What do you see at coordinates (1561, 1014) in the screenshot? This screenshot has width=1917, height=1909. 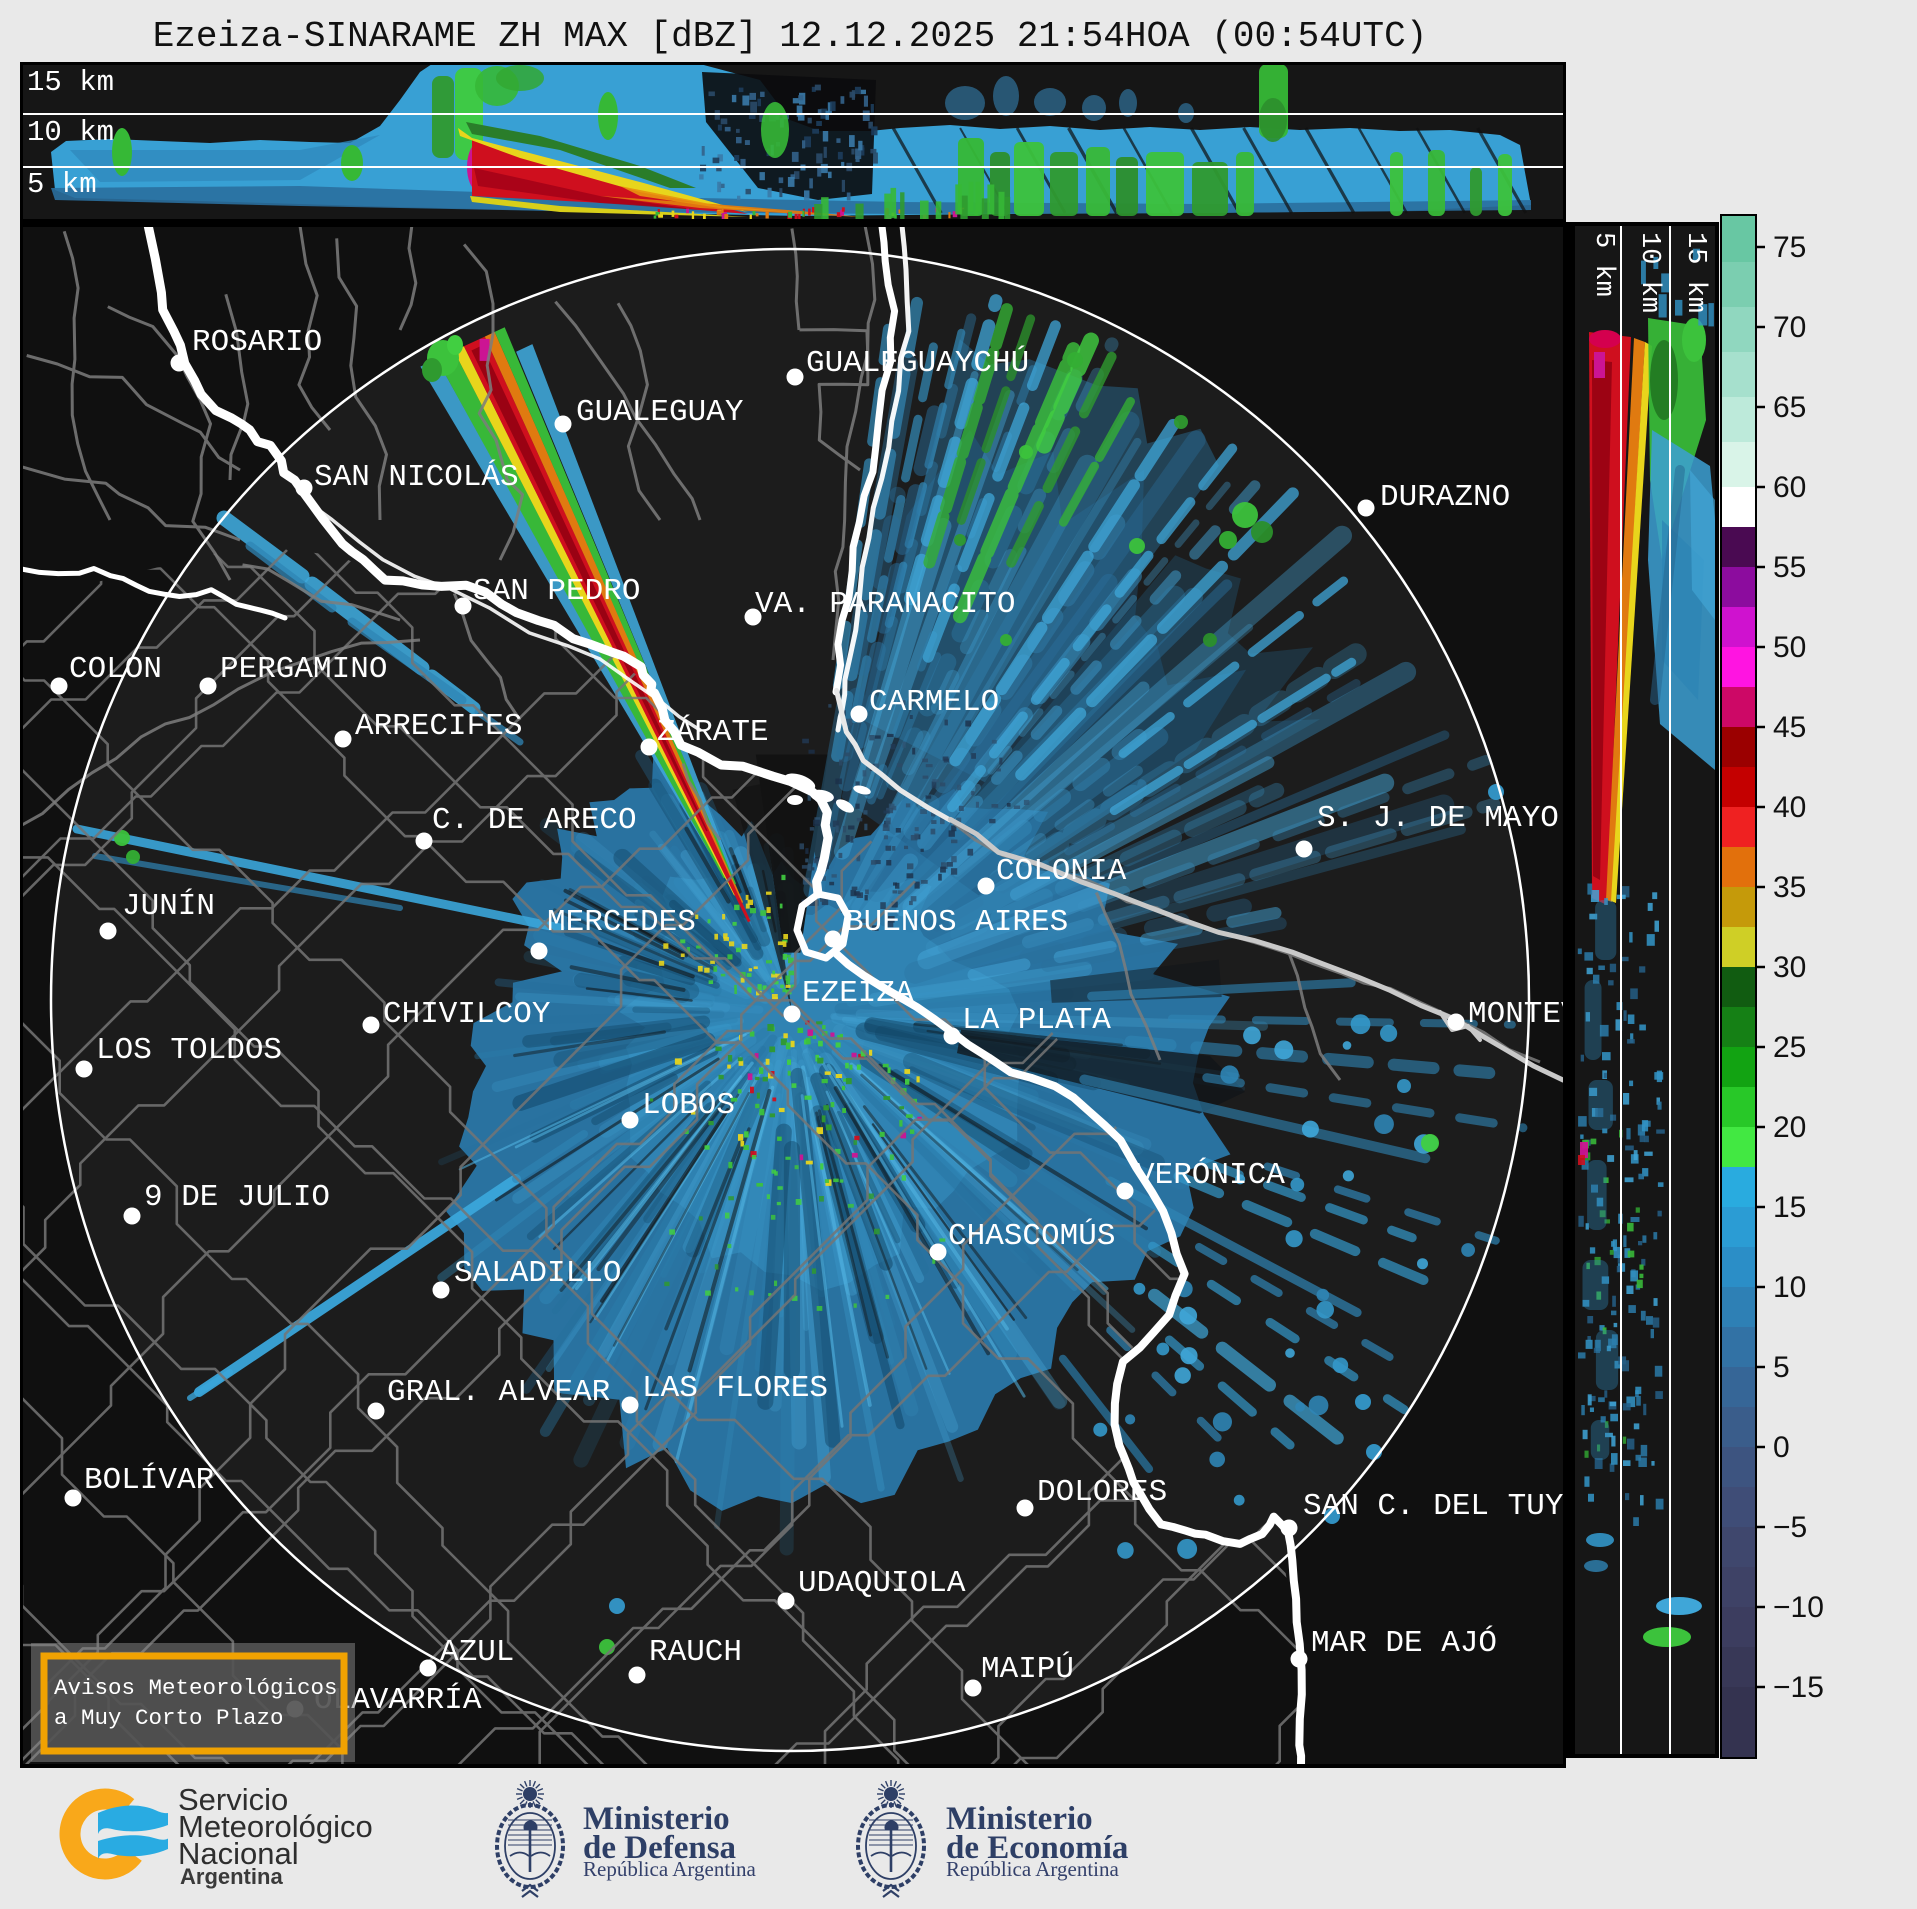 I see `svg-text: MONTEVIDEO` at bounding box center [1561, 1014].